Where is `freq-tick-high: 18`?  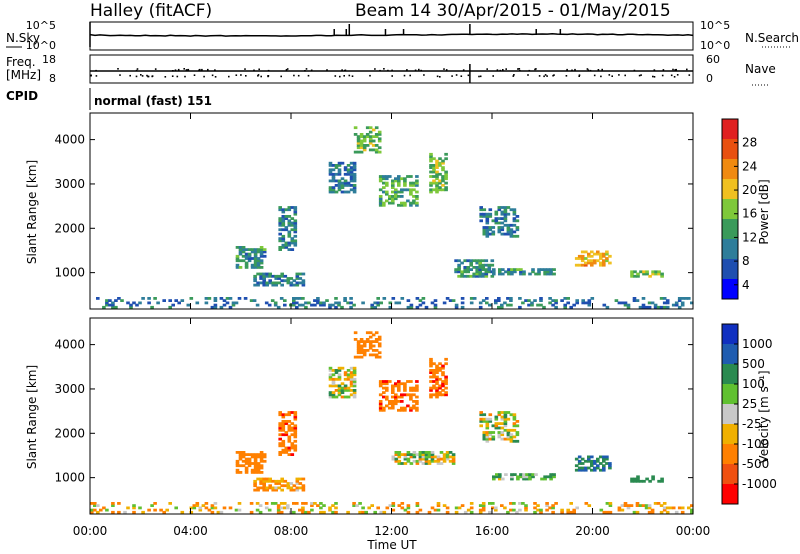
freq-tick-high: 18 is located at coordinates (49, 59).